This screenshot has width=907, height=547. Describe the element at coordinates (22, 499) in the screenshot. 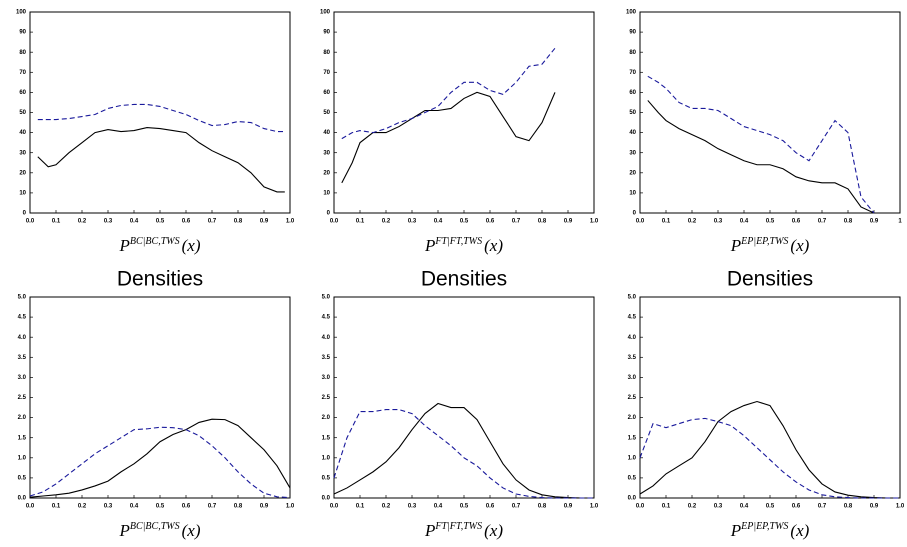

I see `y-tick-label: 0.0` at that location.